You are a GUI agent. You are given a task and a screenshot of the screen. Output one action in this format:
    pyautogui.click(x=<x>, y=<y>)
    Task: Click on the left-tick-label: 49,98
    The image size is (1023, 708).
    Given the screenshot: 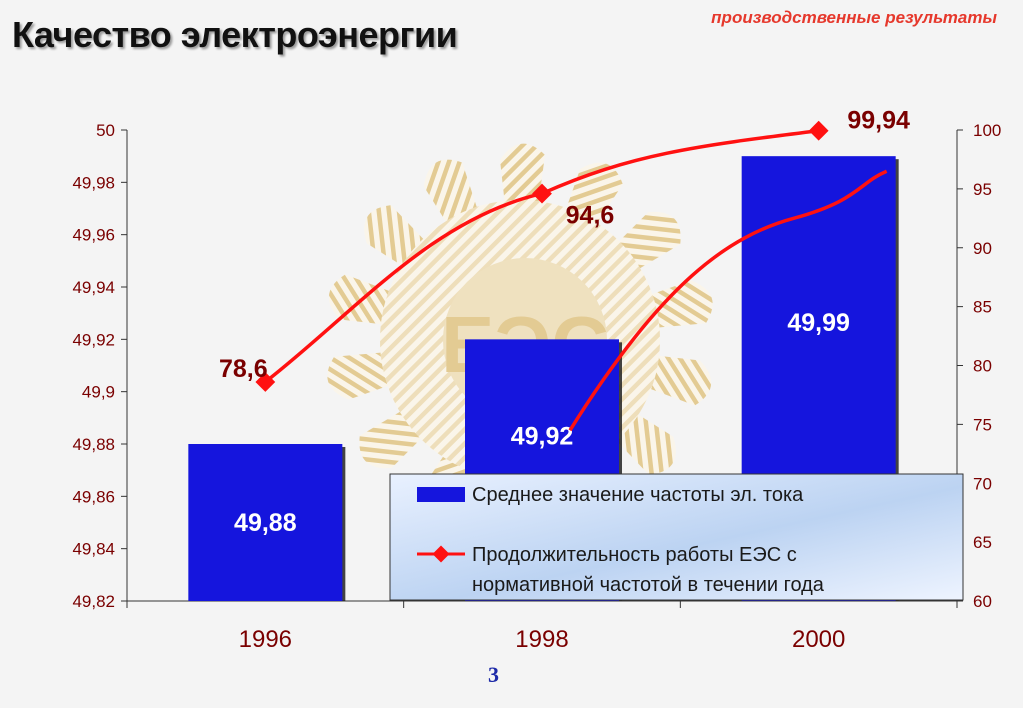 What is the action you would take?
    pyautogui.click(x=93, y=182)
    